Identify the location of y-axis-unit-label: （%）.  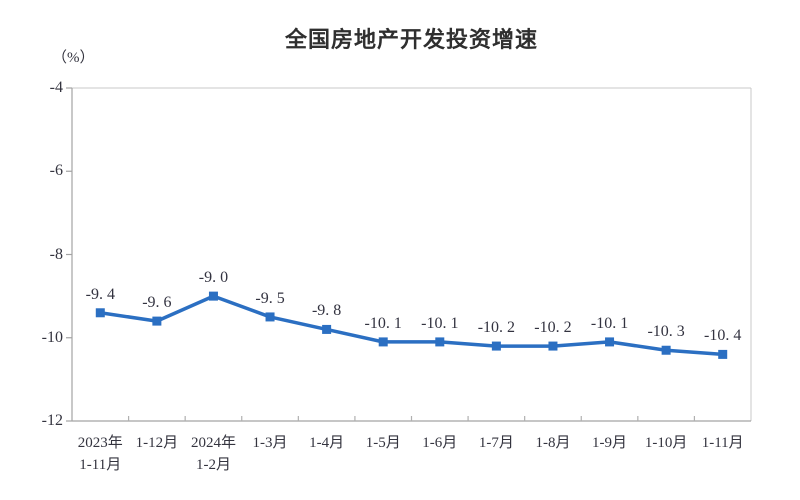
(73, 58).